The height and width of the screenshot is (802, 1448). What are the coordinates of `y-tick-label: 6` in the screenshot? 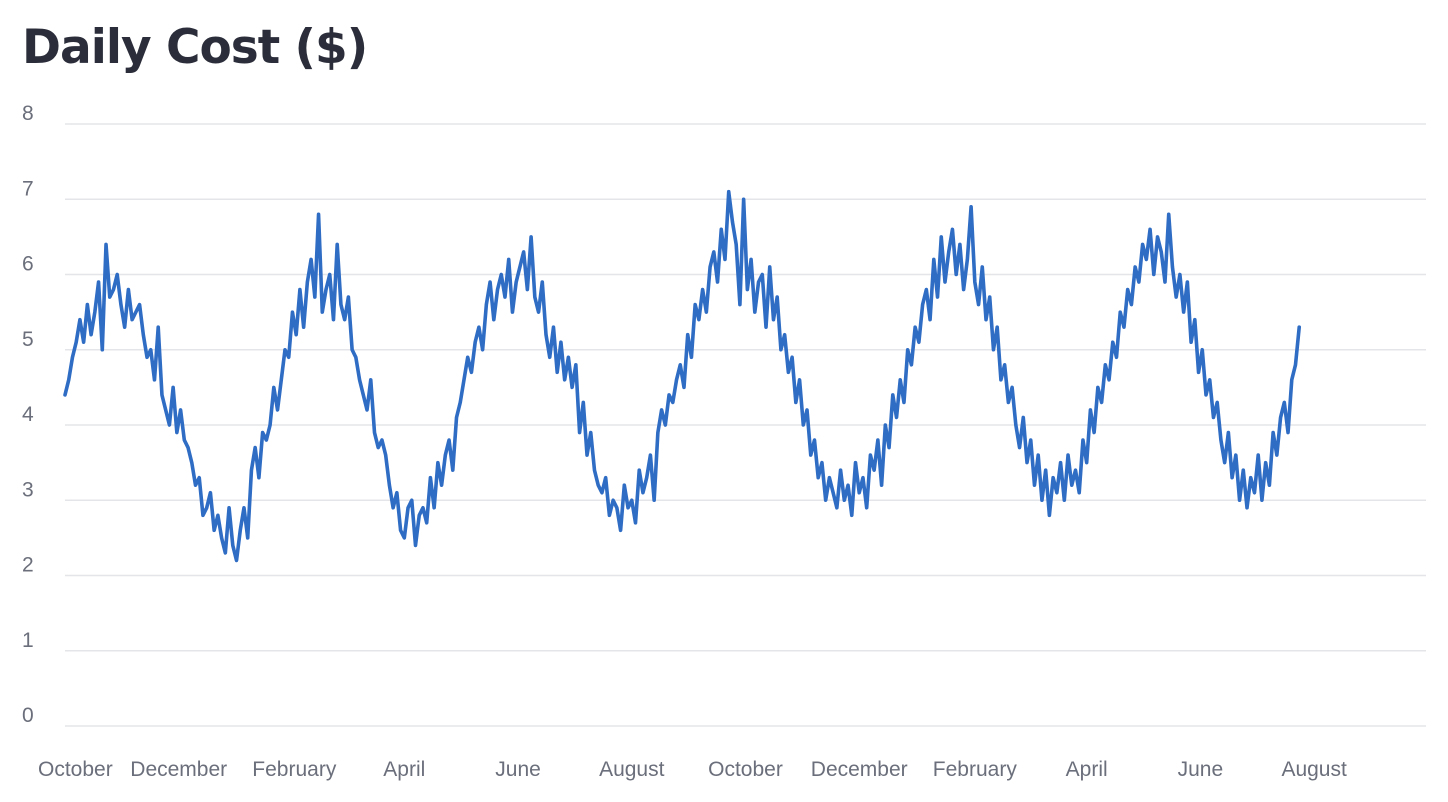 It's located at (28, 264).